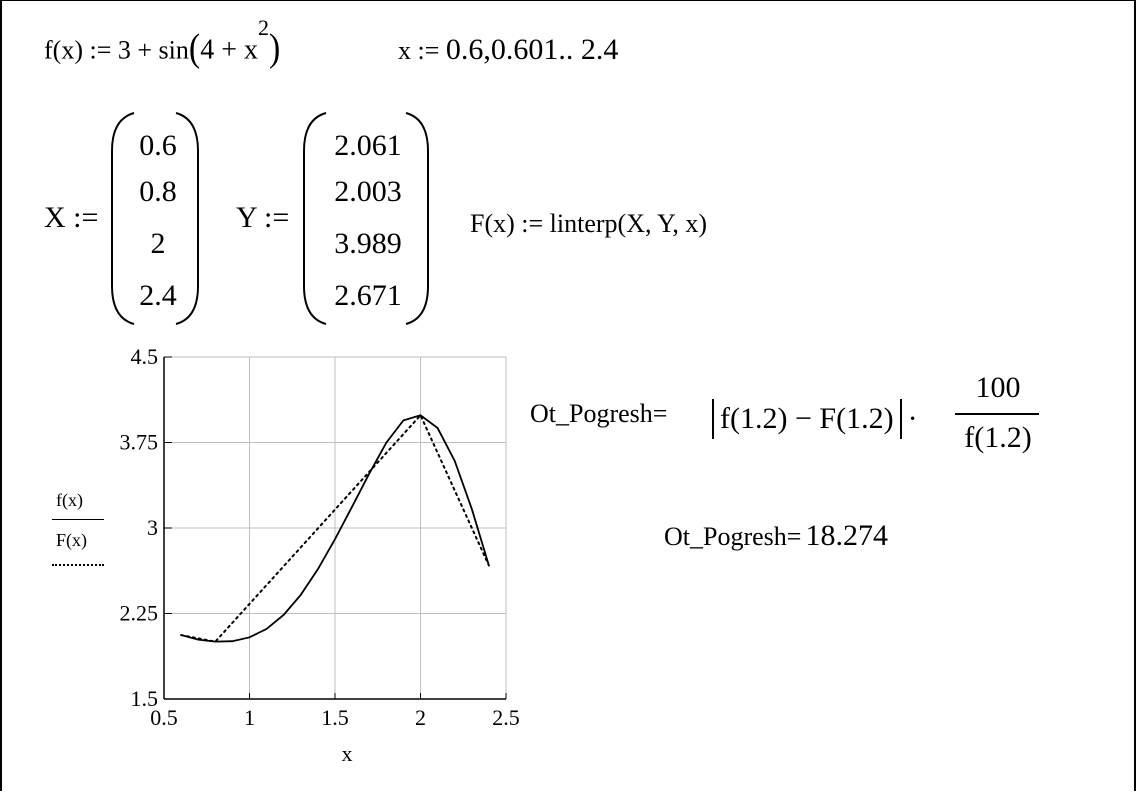 The width and height of the screenshot is (1138, 792). Describe the element at coordinates (368, 243) in the screenshot. I see `y-matrix-cell: 3.989` at that location.